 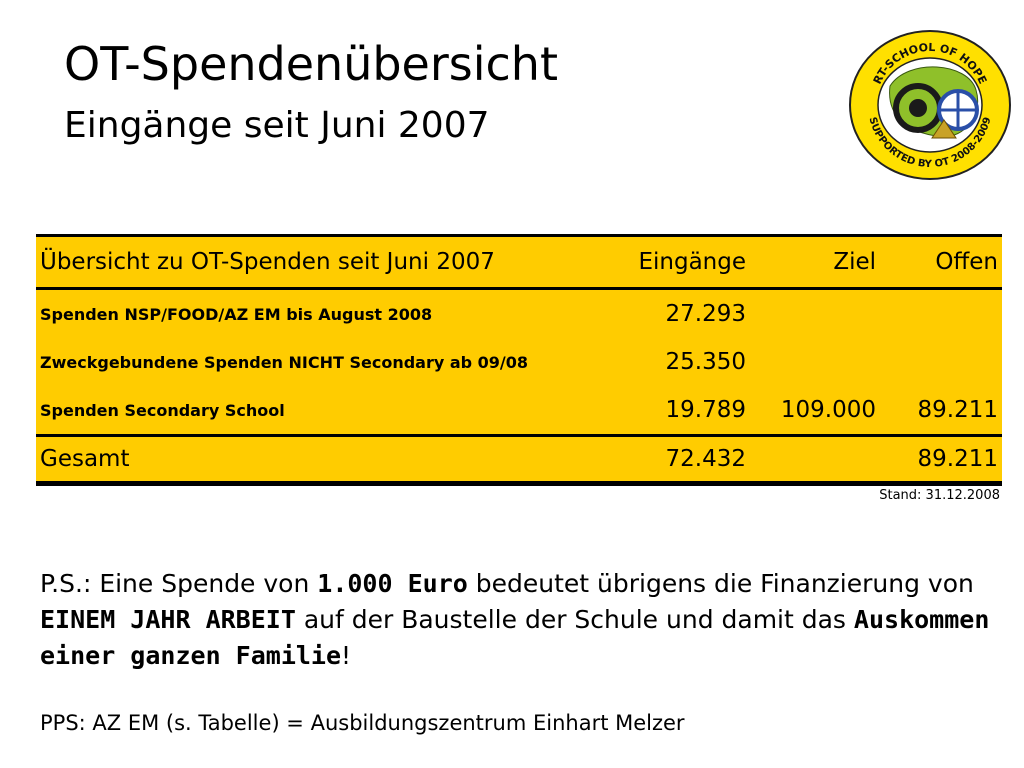 I want to click on note-text: !, so click(x=346, y=655).